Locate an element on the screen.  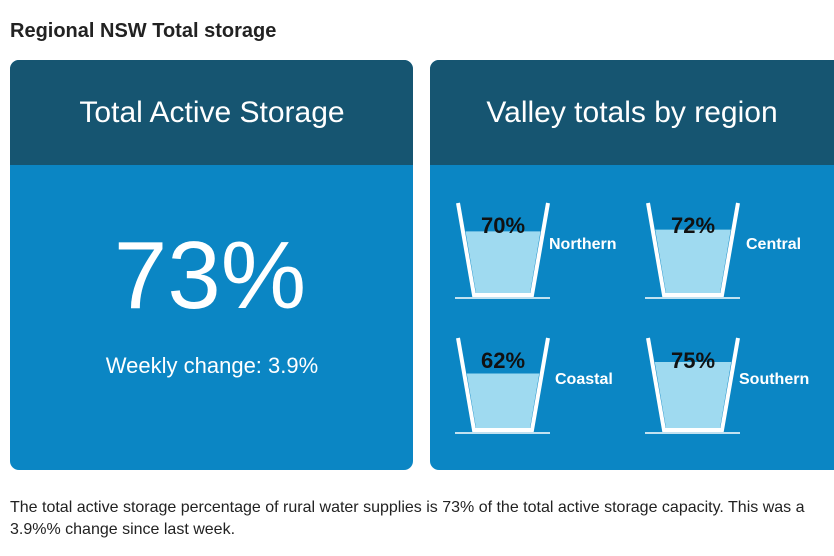
valley-panel-title: Valley totals by region is located at coordinates (631, 112).